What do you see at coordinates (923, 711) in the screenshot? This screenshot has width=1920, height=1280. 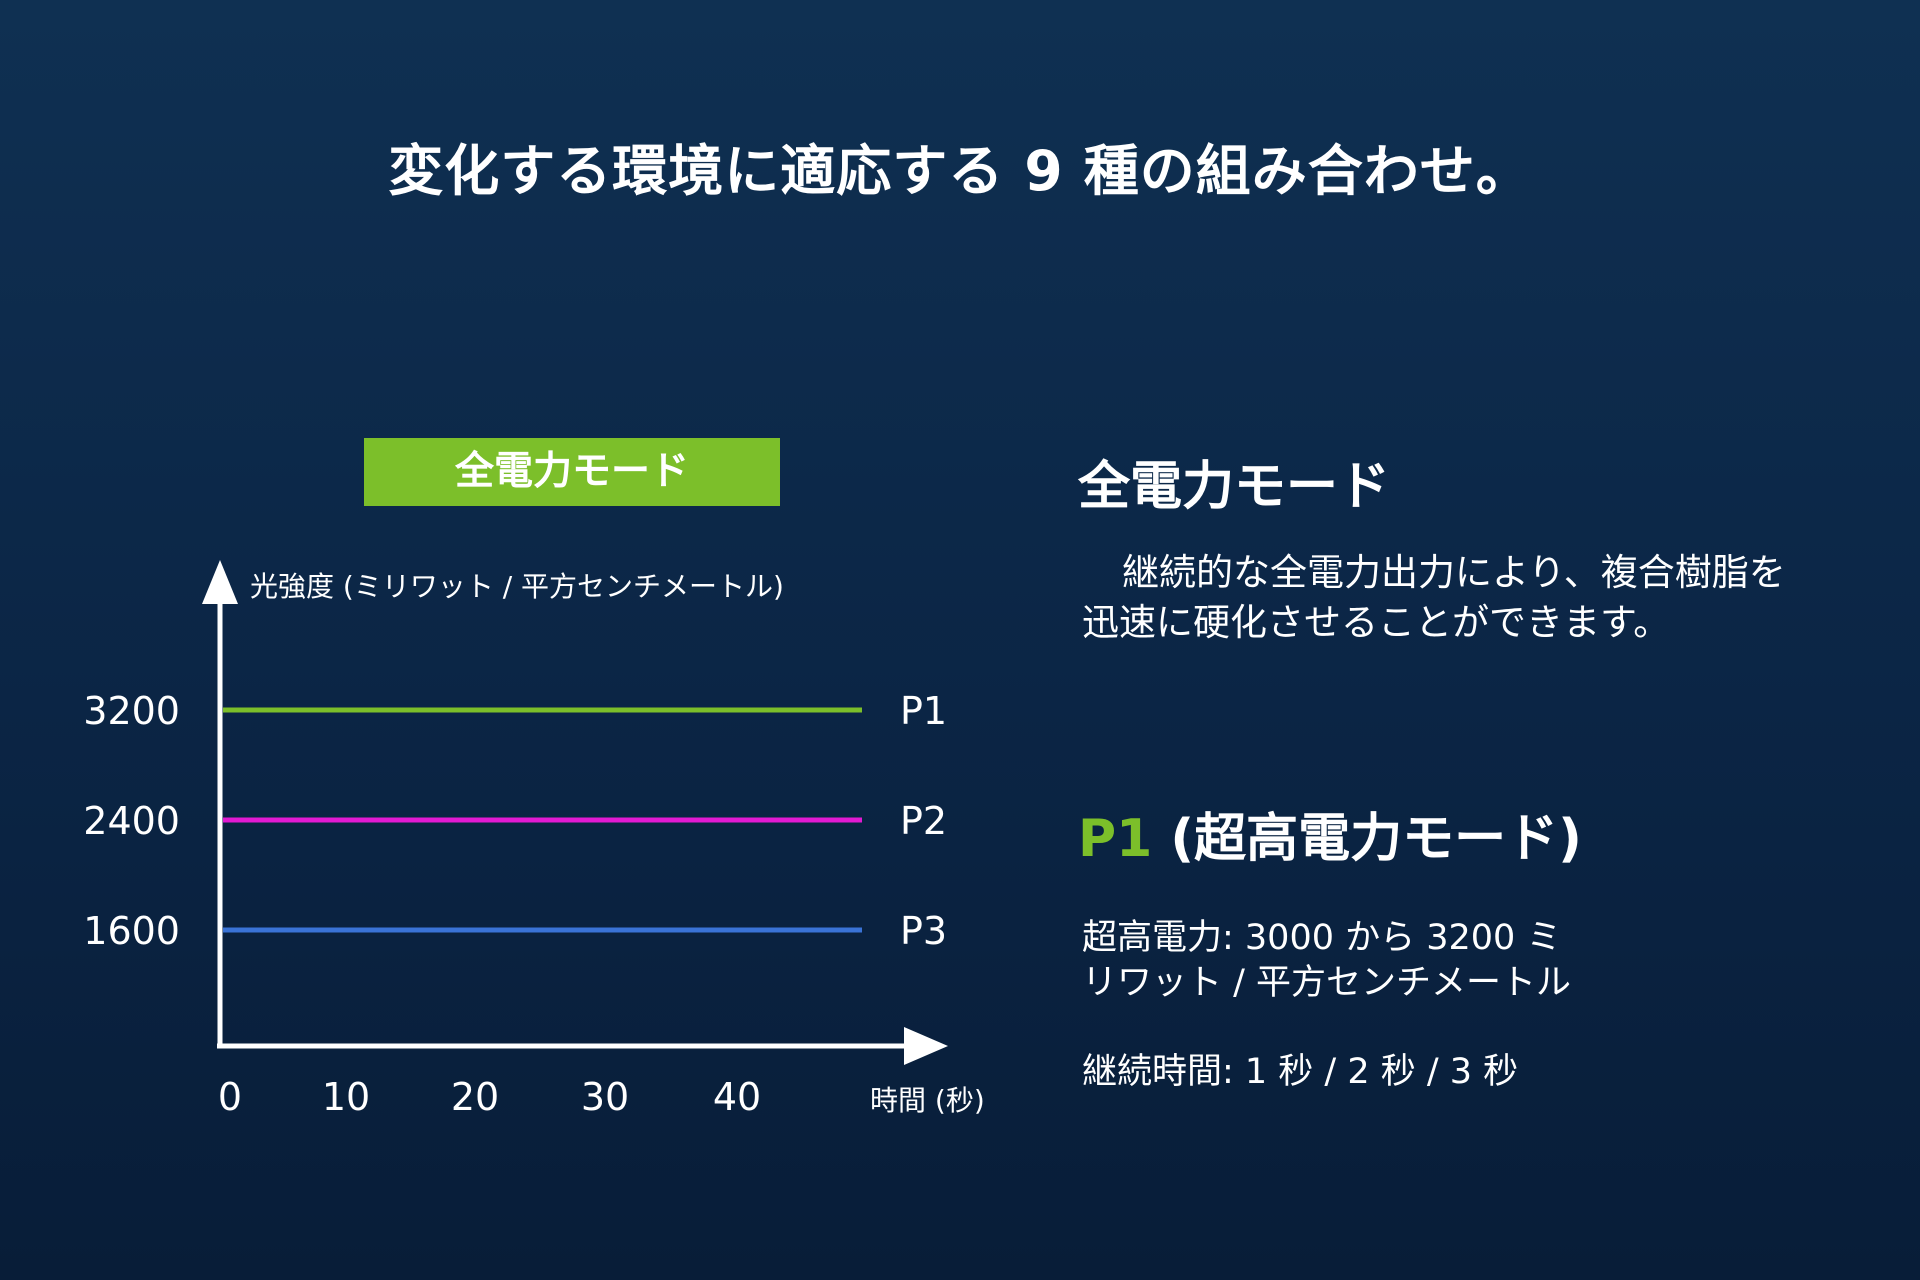 I see `series-label-p1: P1` at bounding box center [923, 711].